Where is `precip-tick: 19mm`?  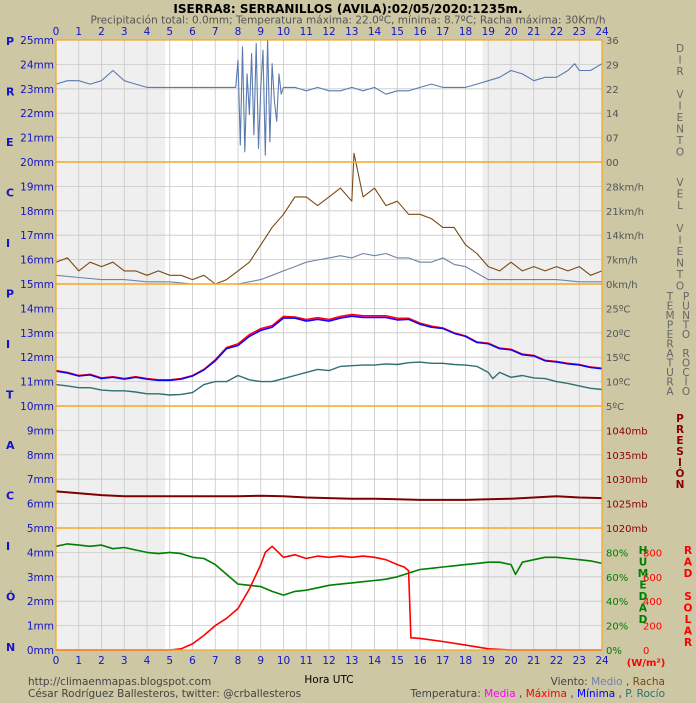
precip-tick: 19mm is located at coordinates (37, 187).